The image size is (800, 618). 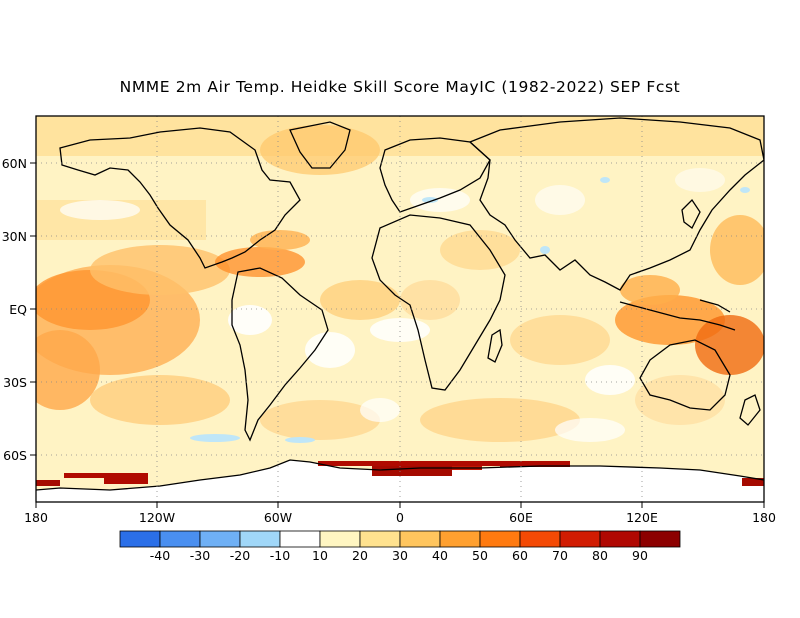 What do you see at coordinates (600, 555) in the screenshot?
I see `colorbar-label: 80` at bounding box center [600, 555].